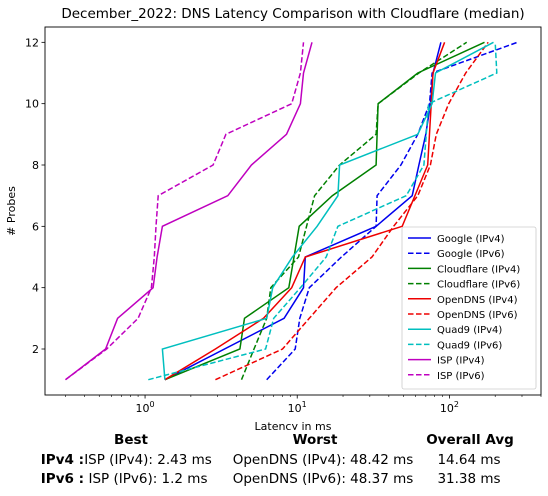 This screenshot has height=496, width=548. What do you see at coordinates (478, 269) in the screenshot?
I see `legend-label-2: Cloudflare (IPv4)` at bounding box center [478, 269].